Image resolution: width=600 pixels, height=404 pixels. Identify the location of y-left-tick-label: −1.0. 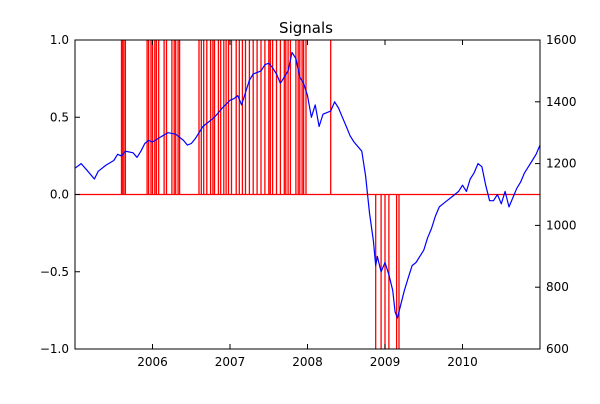
(54, 349).